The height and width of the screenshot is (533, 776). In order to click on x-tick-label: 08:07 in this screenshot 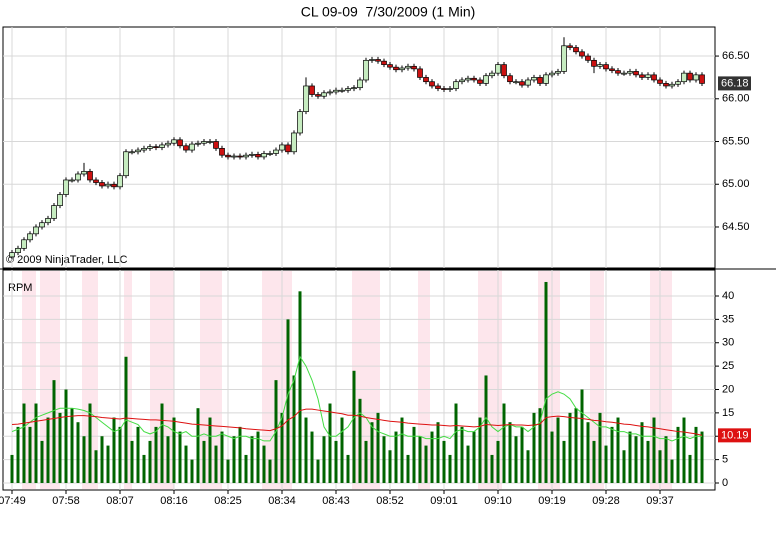, I will do `click(120, 501)`.